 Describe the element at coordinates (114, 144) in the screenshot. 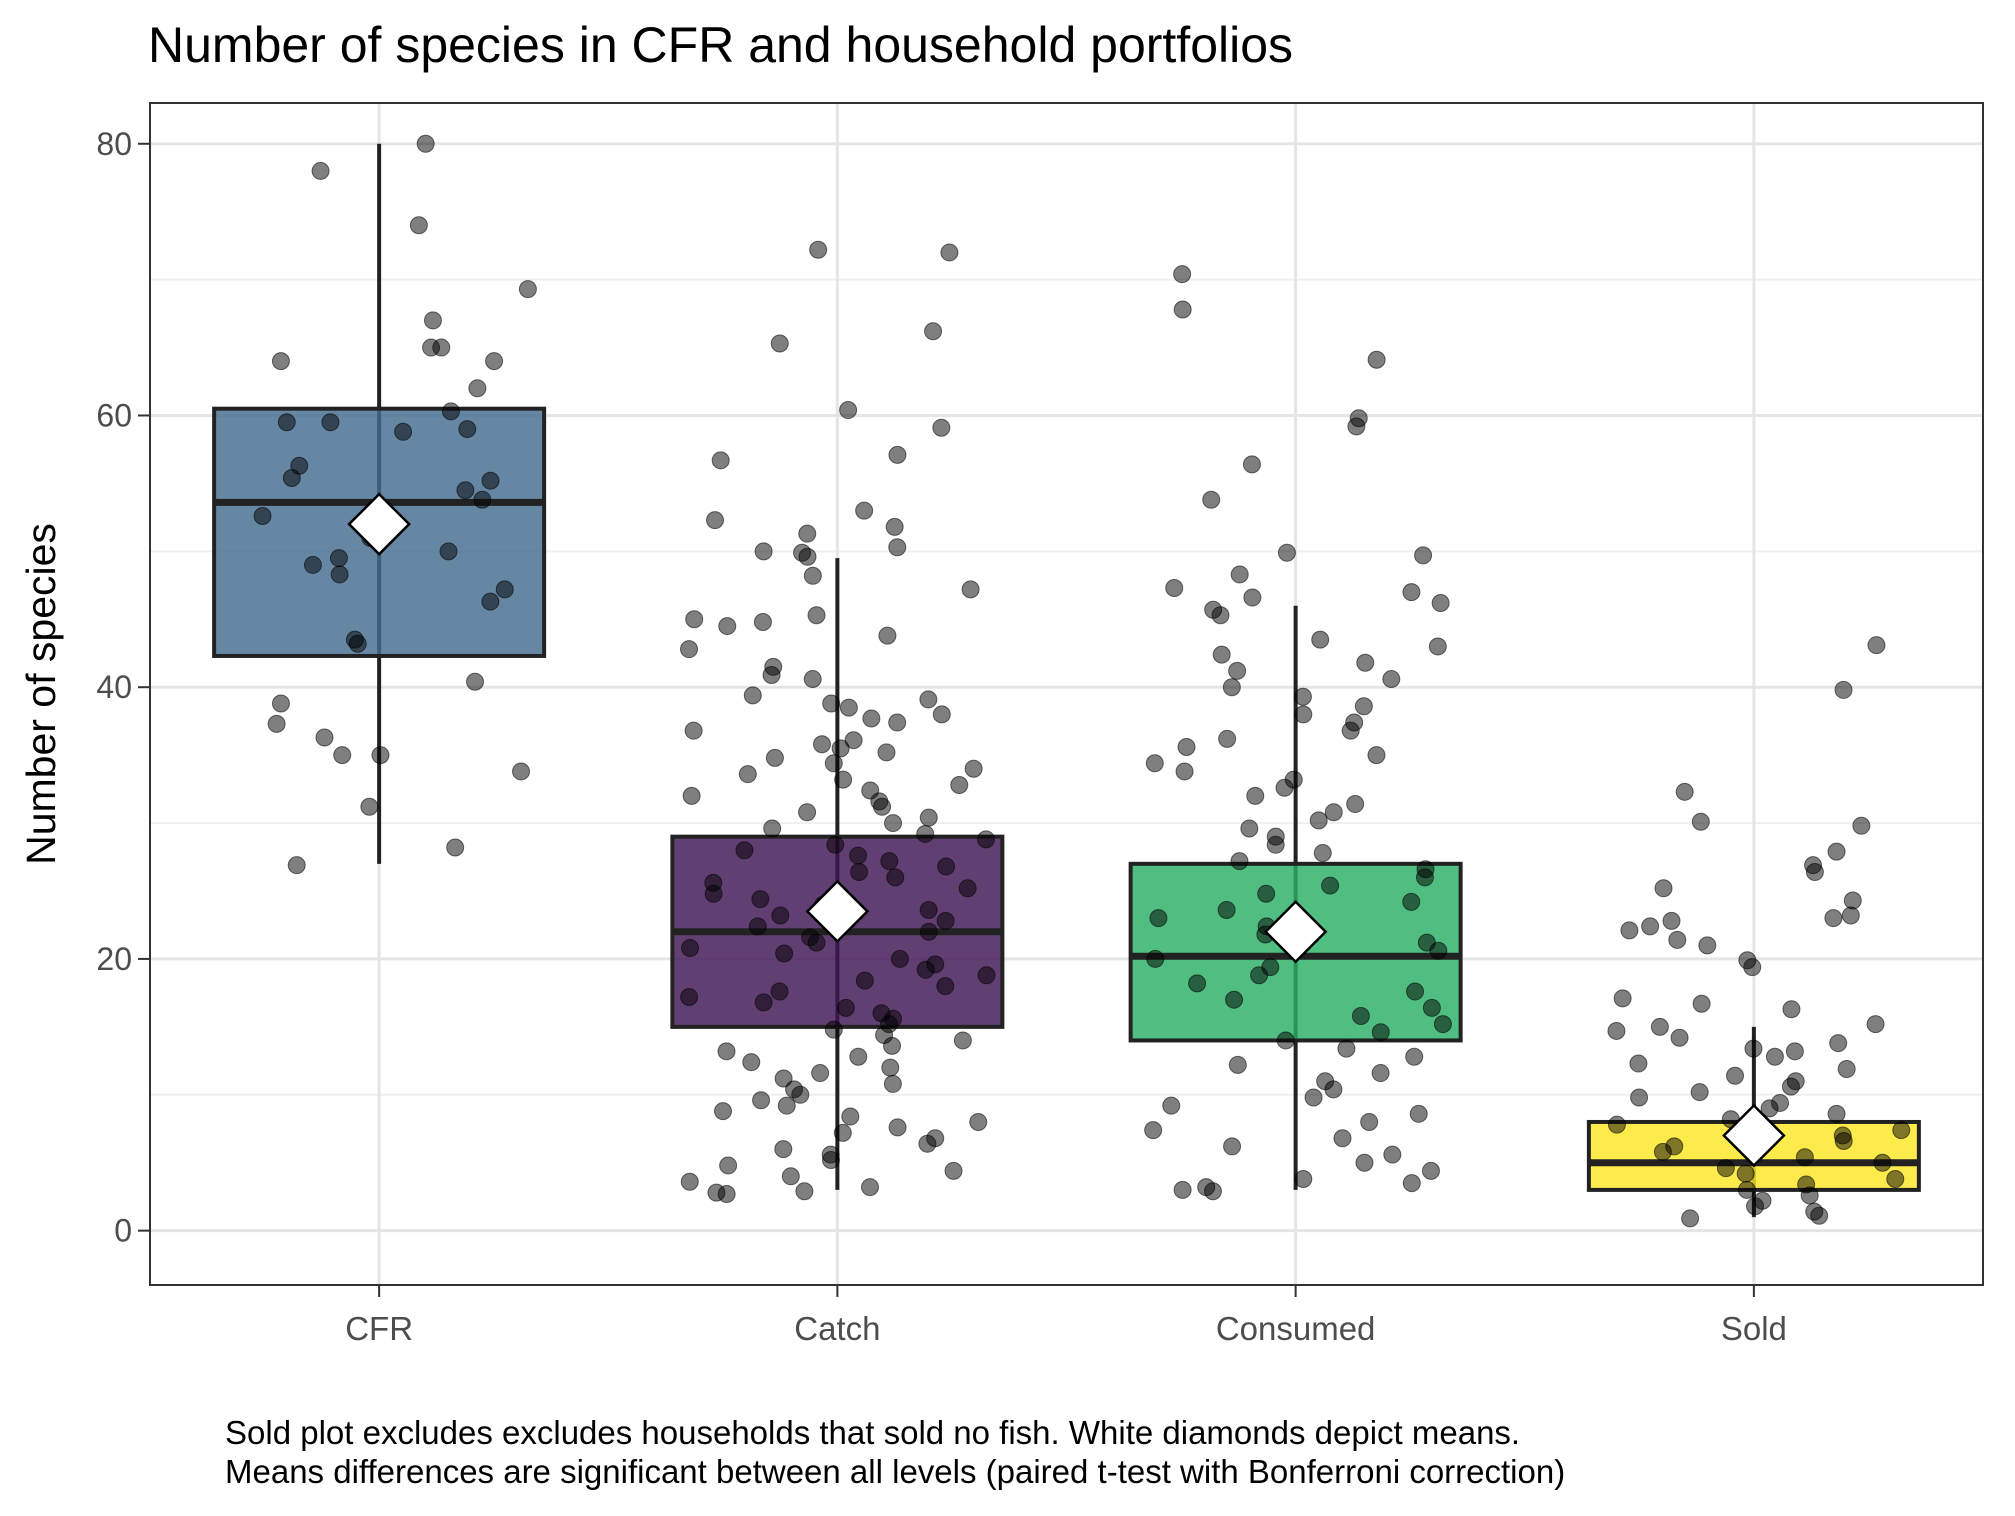

I see `y-tick-label: 80` at that location.